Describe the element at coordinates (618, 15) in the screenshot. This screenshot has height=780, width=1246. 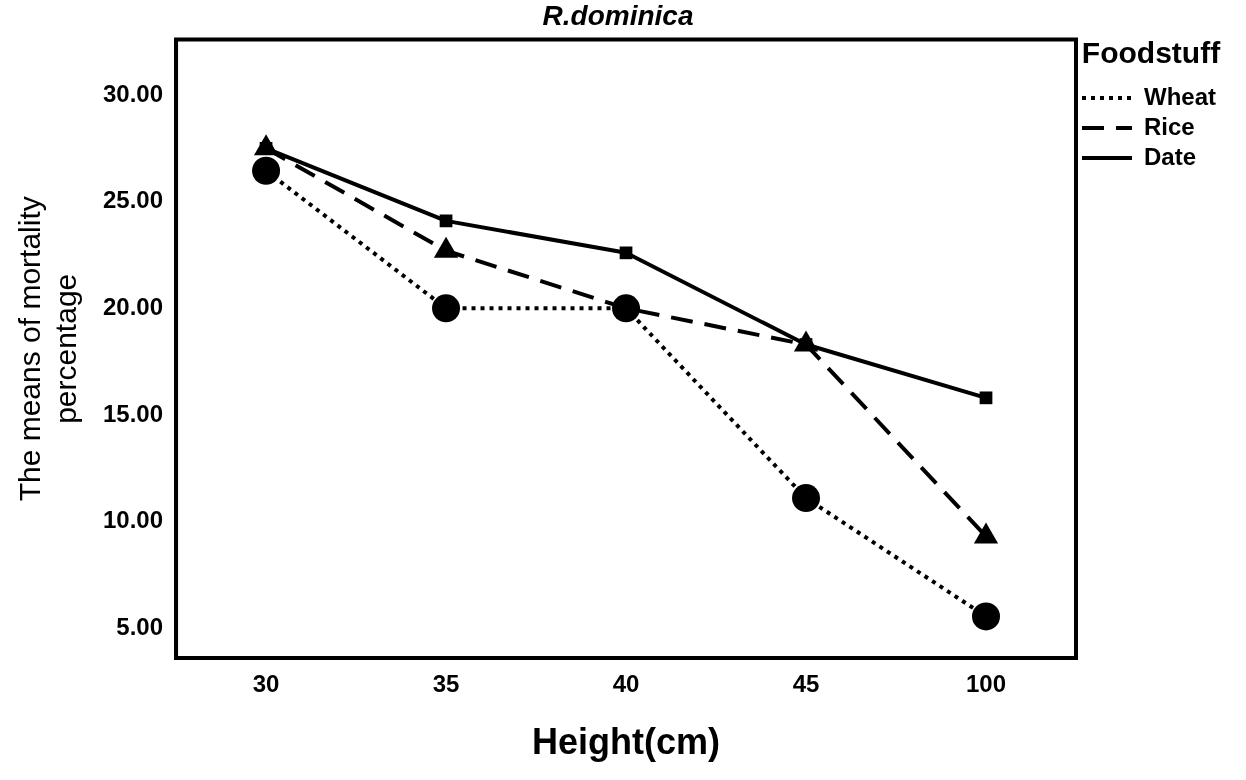
I see `chart-title: R.dominica` at that location.